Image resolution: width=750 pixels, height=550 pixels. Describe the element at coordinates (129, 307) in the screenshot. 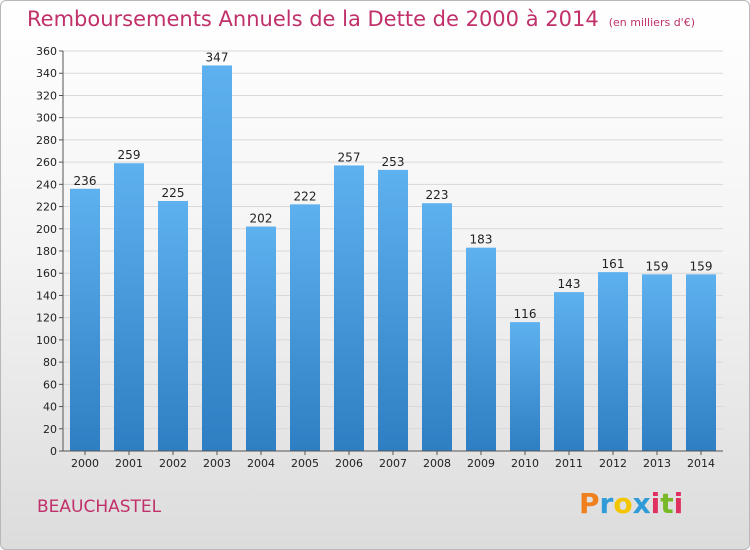

I see `bar-2001` at that location.